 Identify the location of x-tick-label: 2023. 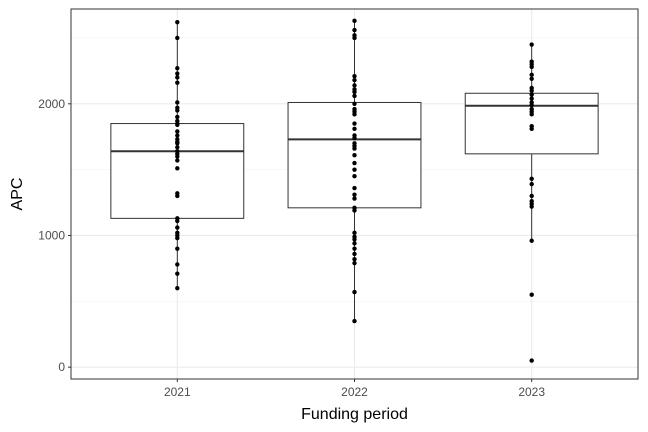
(531, 392).